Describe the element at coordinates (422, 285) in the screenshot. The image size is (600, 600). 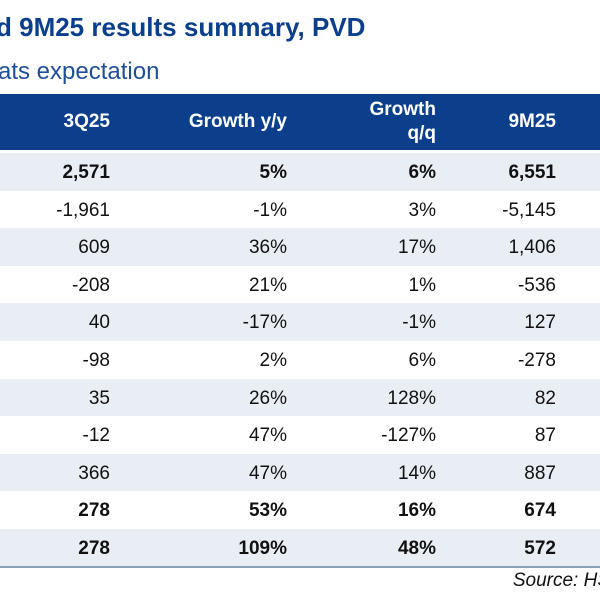
I see `table-cell: 1%` at that location.